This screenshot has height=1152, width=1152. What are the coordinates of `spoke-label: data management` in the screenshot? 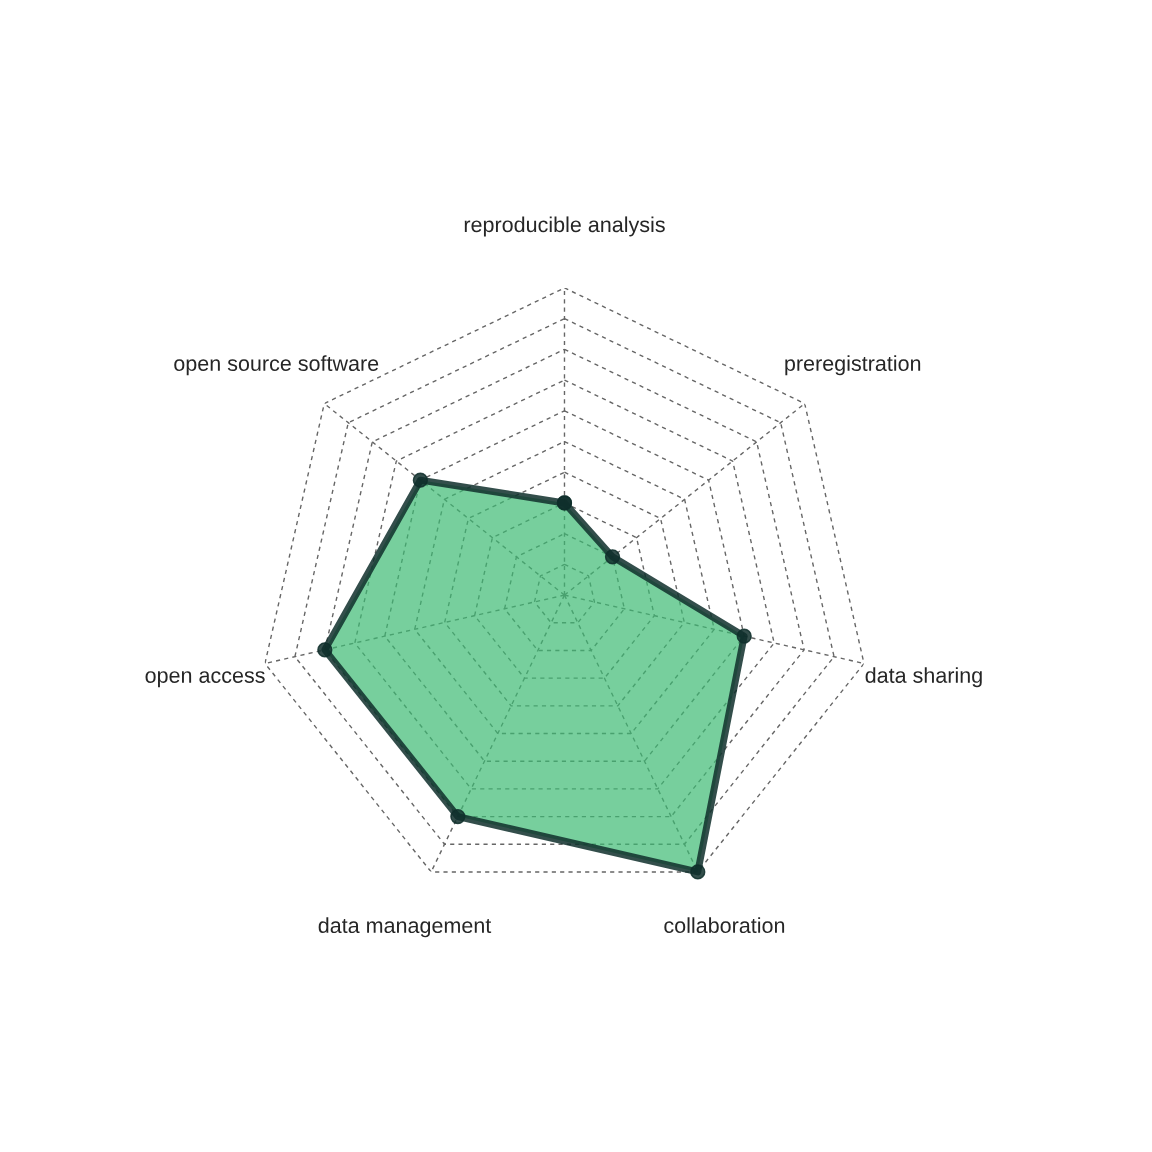 It's located at (405, 927).